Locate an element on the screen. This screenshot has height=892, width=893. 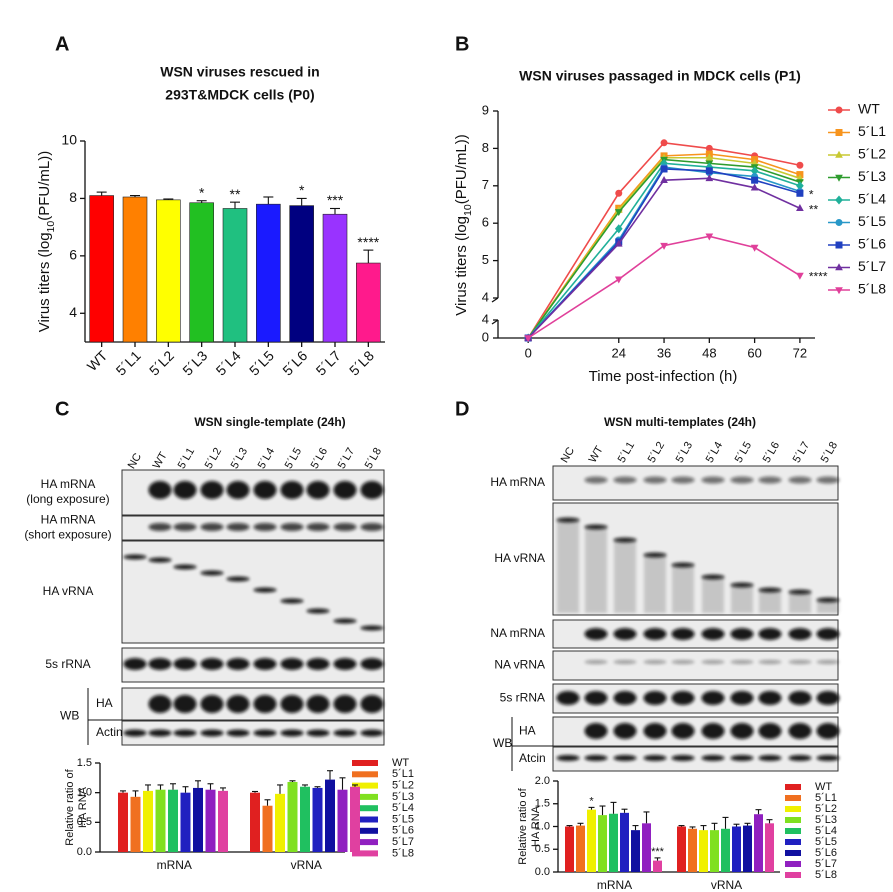
x-tick-label: 48 is located at coordinates (709, 352).